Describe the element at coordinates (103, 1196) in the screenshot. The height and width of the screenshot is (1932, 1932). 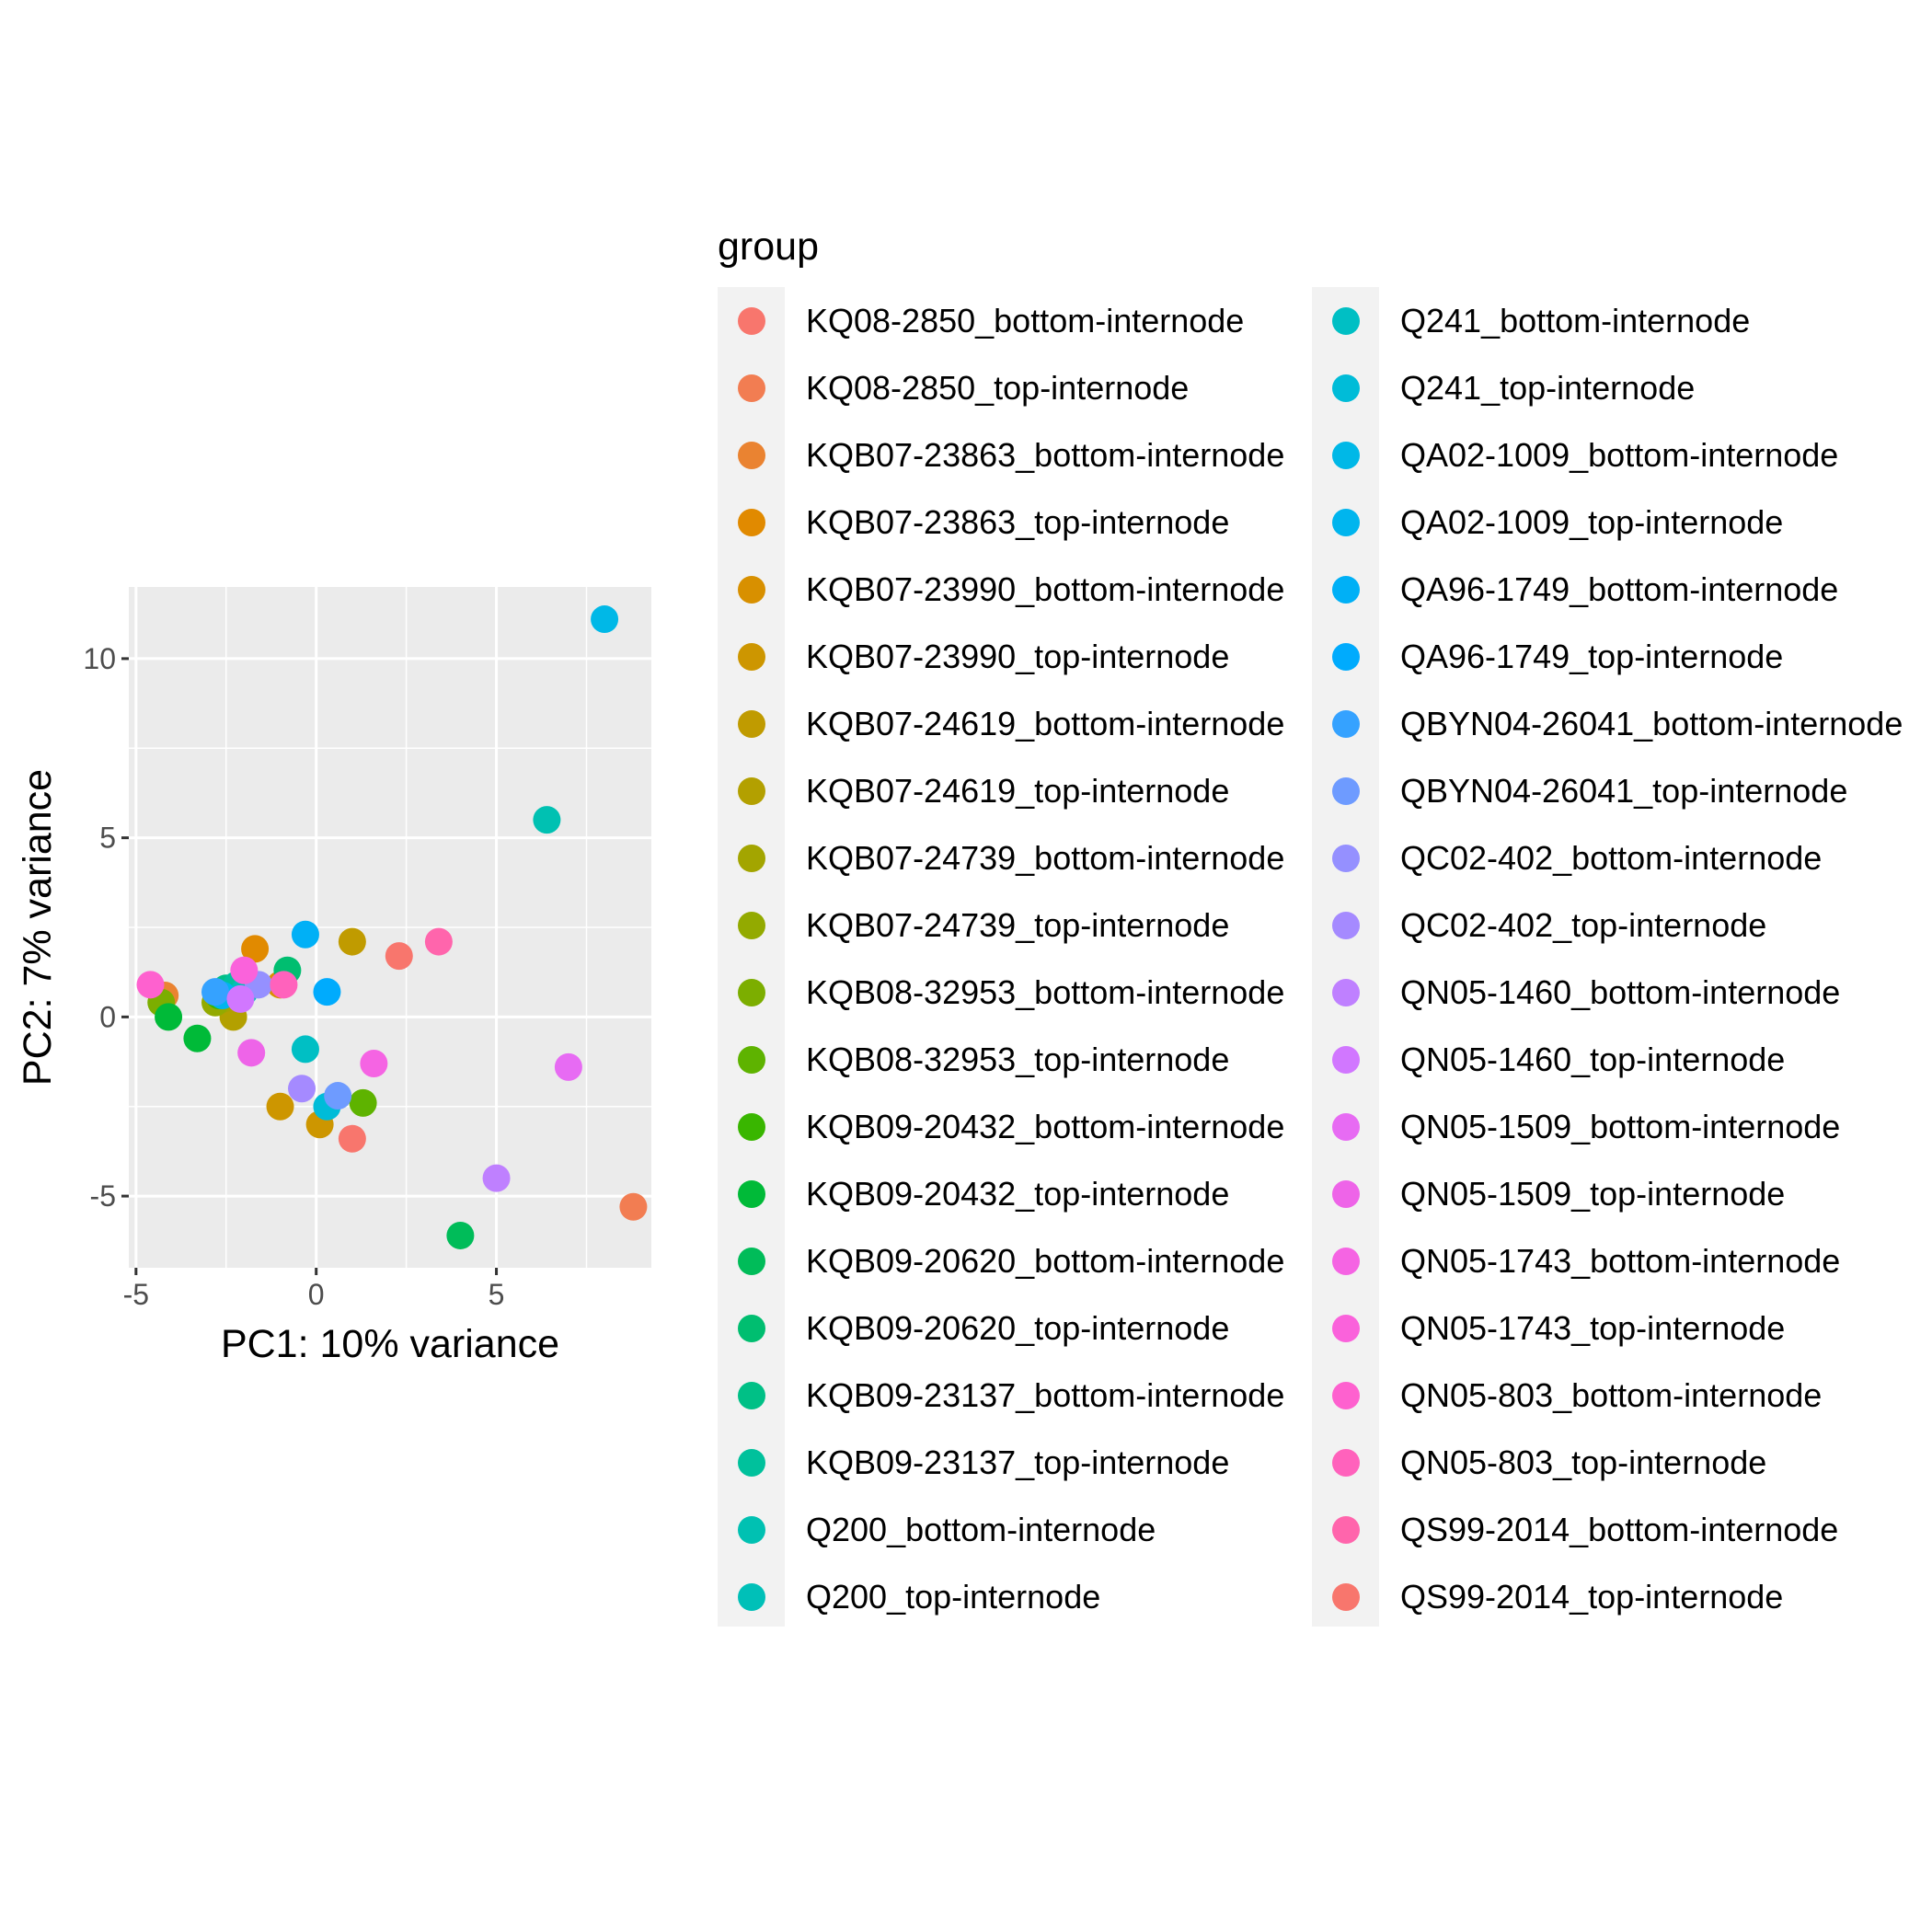
I see `y-tick-label: -5` at that location.